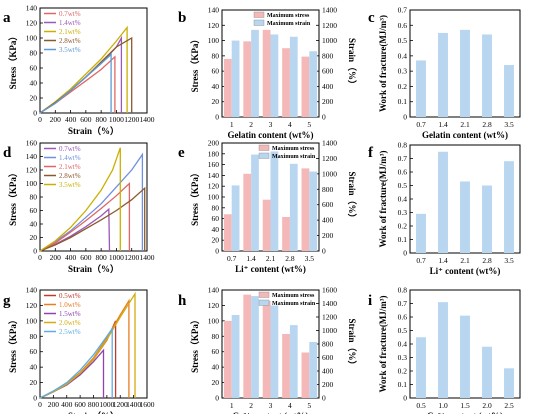 The width and height of the screenshot is (550, 414). I want to click on x-category-label: 2.5, so click(509, 405).